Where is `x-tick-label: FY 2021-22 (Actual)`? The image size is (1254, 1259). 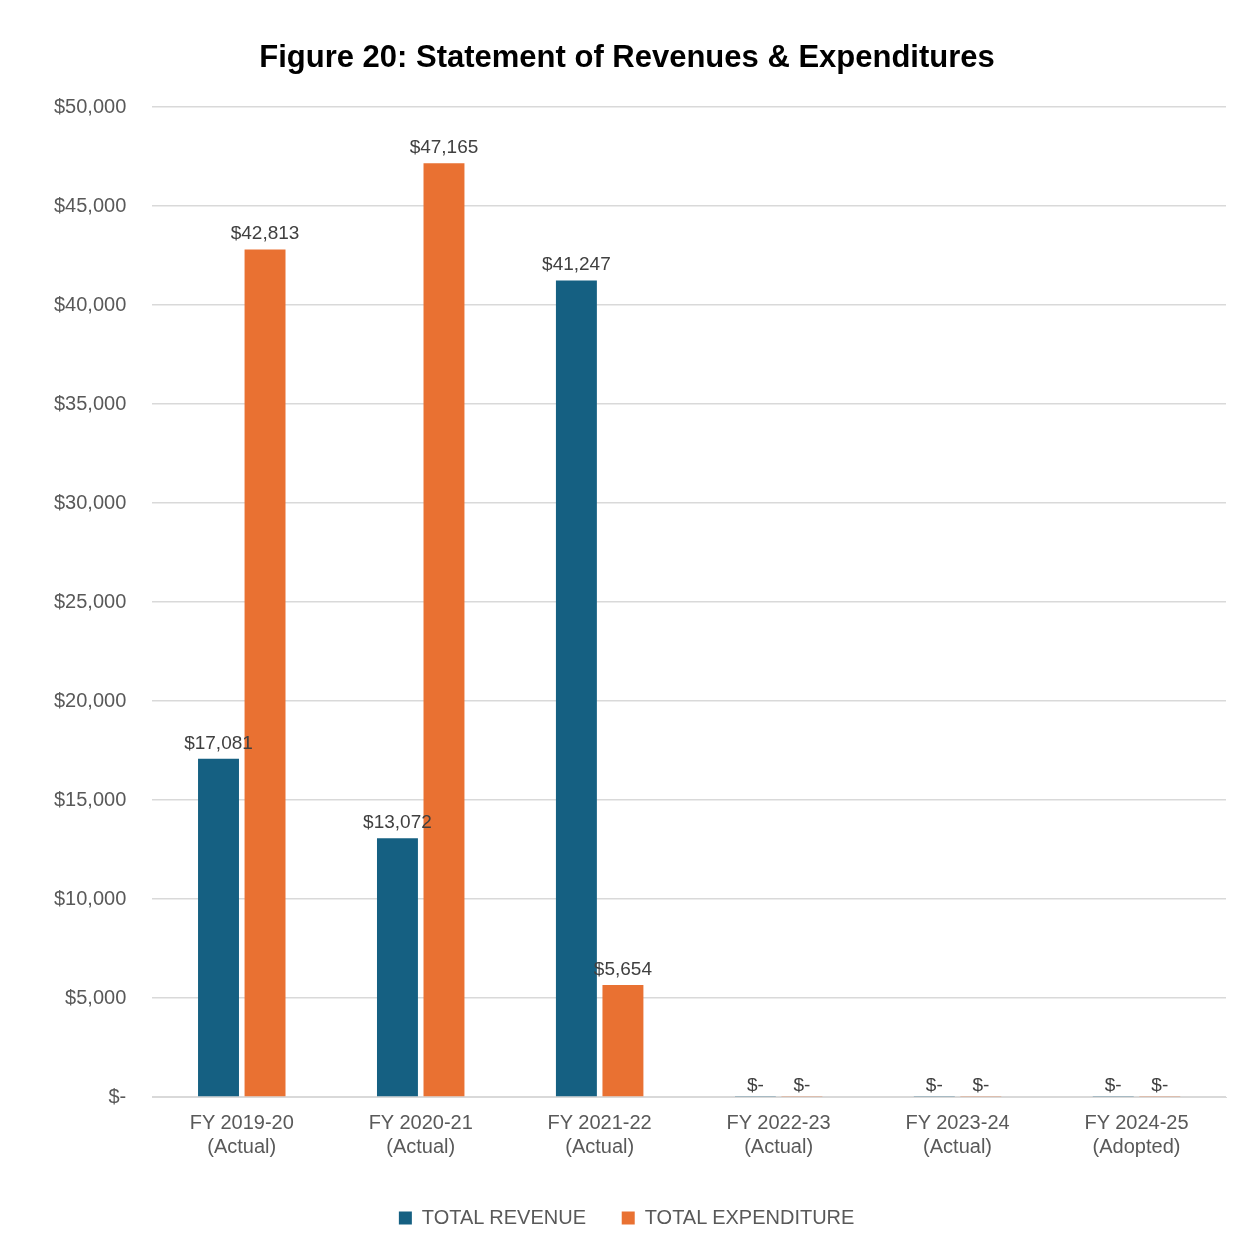 x-tick-label: FY 2021-22 (Actual) is located at coordinates (599, 1133).